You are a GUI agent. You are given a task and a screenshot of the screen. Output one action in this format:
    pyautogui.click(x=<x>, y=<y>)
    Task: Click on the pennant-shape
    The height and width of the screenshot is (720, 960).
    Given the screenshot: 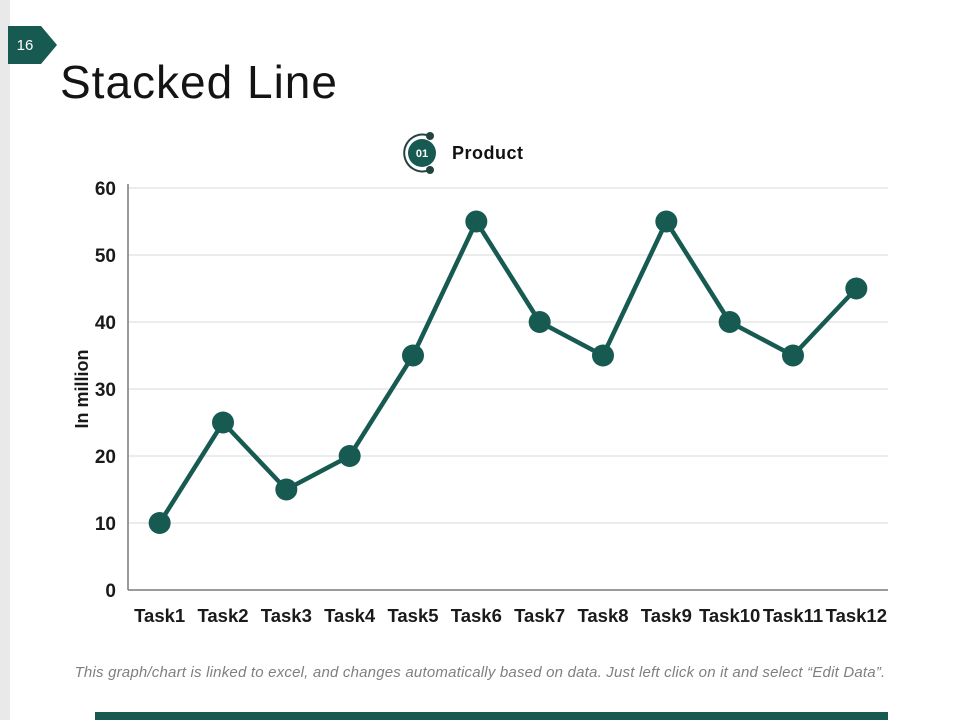 What is the action you would take?
    pyautogui.click(x=32, y=45)
    